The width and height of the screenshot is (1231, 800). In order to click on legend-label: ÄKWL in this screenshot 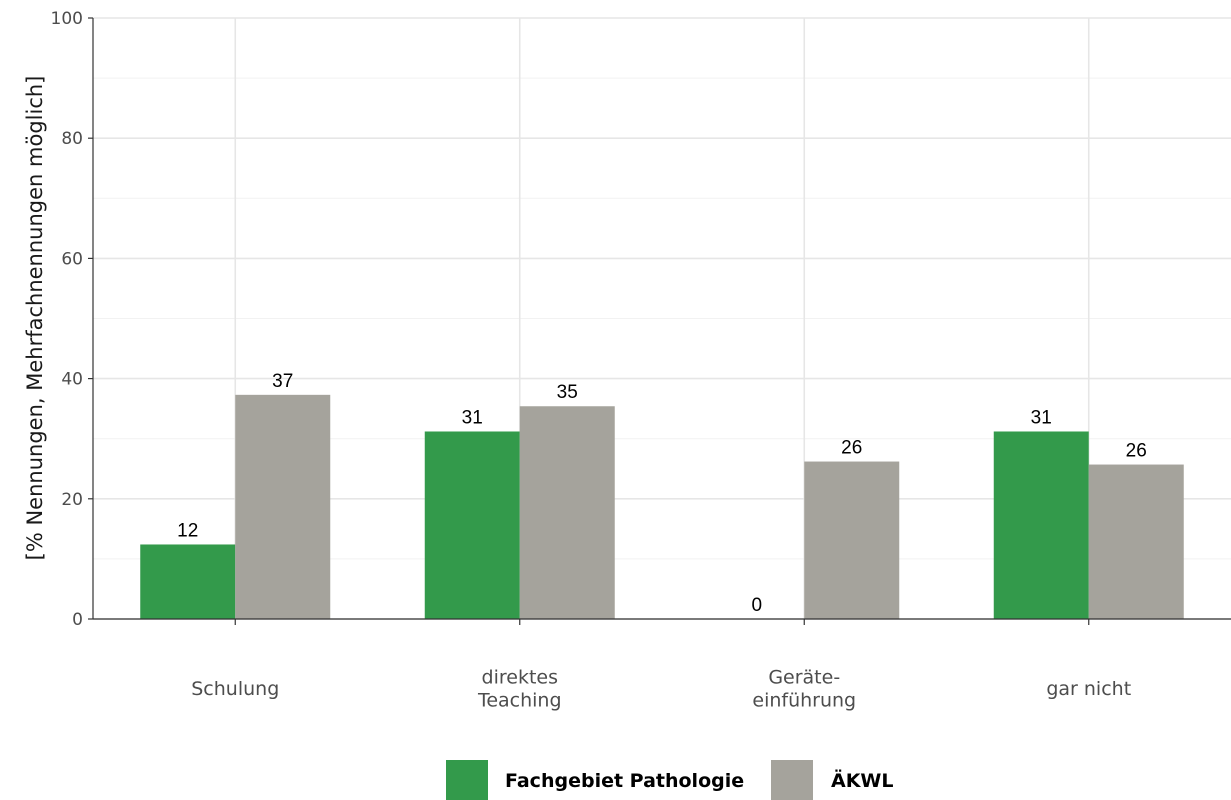, I will do `click(862, 780)`.